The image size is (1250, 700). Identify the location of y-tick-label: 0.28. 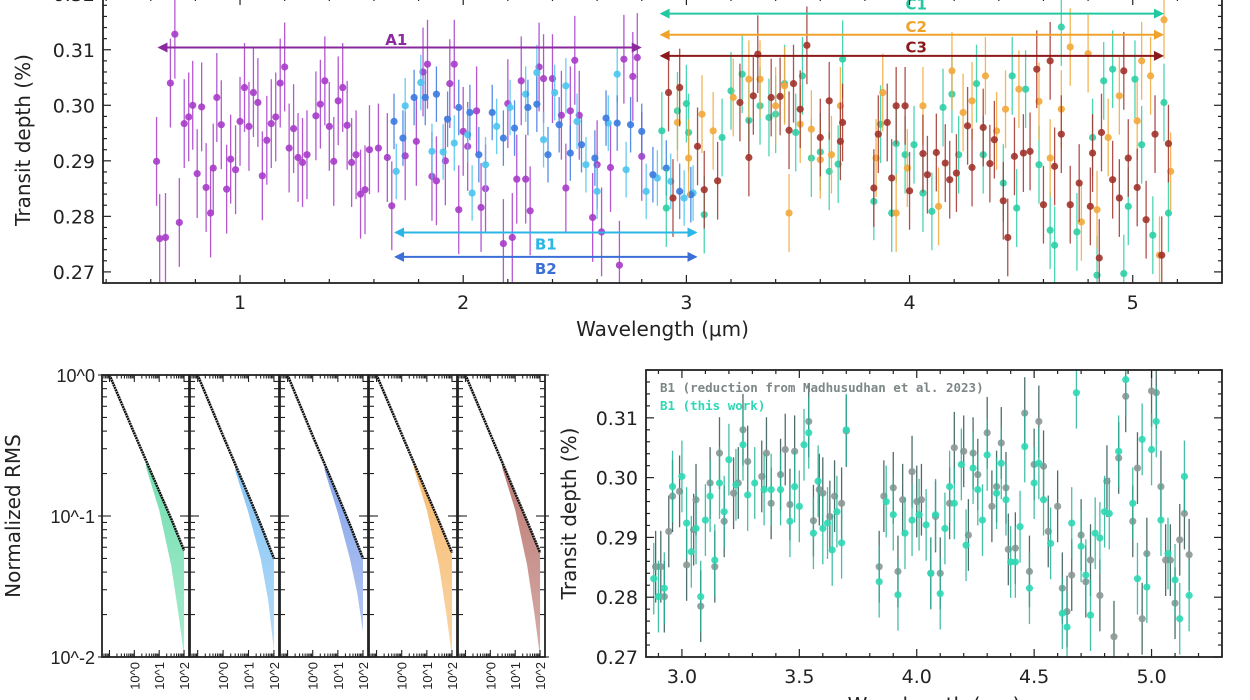
(74, 217).